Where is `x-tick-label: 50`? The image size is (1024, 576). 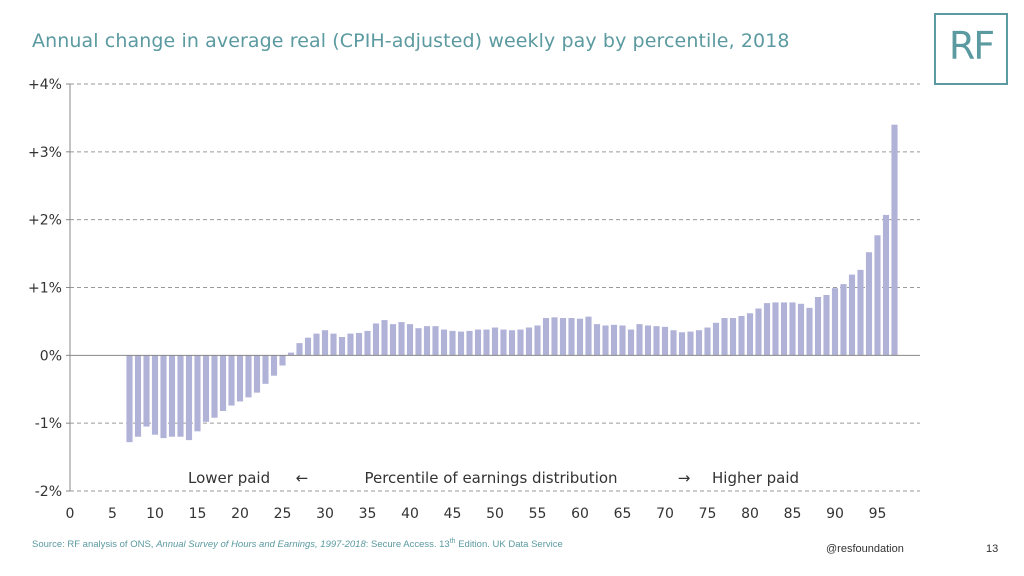 x-tick-label: 50 is located at coordinates (495, 514).